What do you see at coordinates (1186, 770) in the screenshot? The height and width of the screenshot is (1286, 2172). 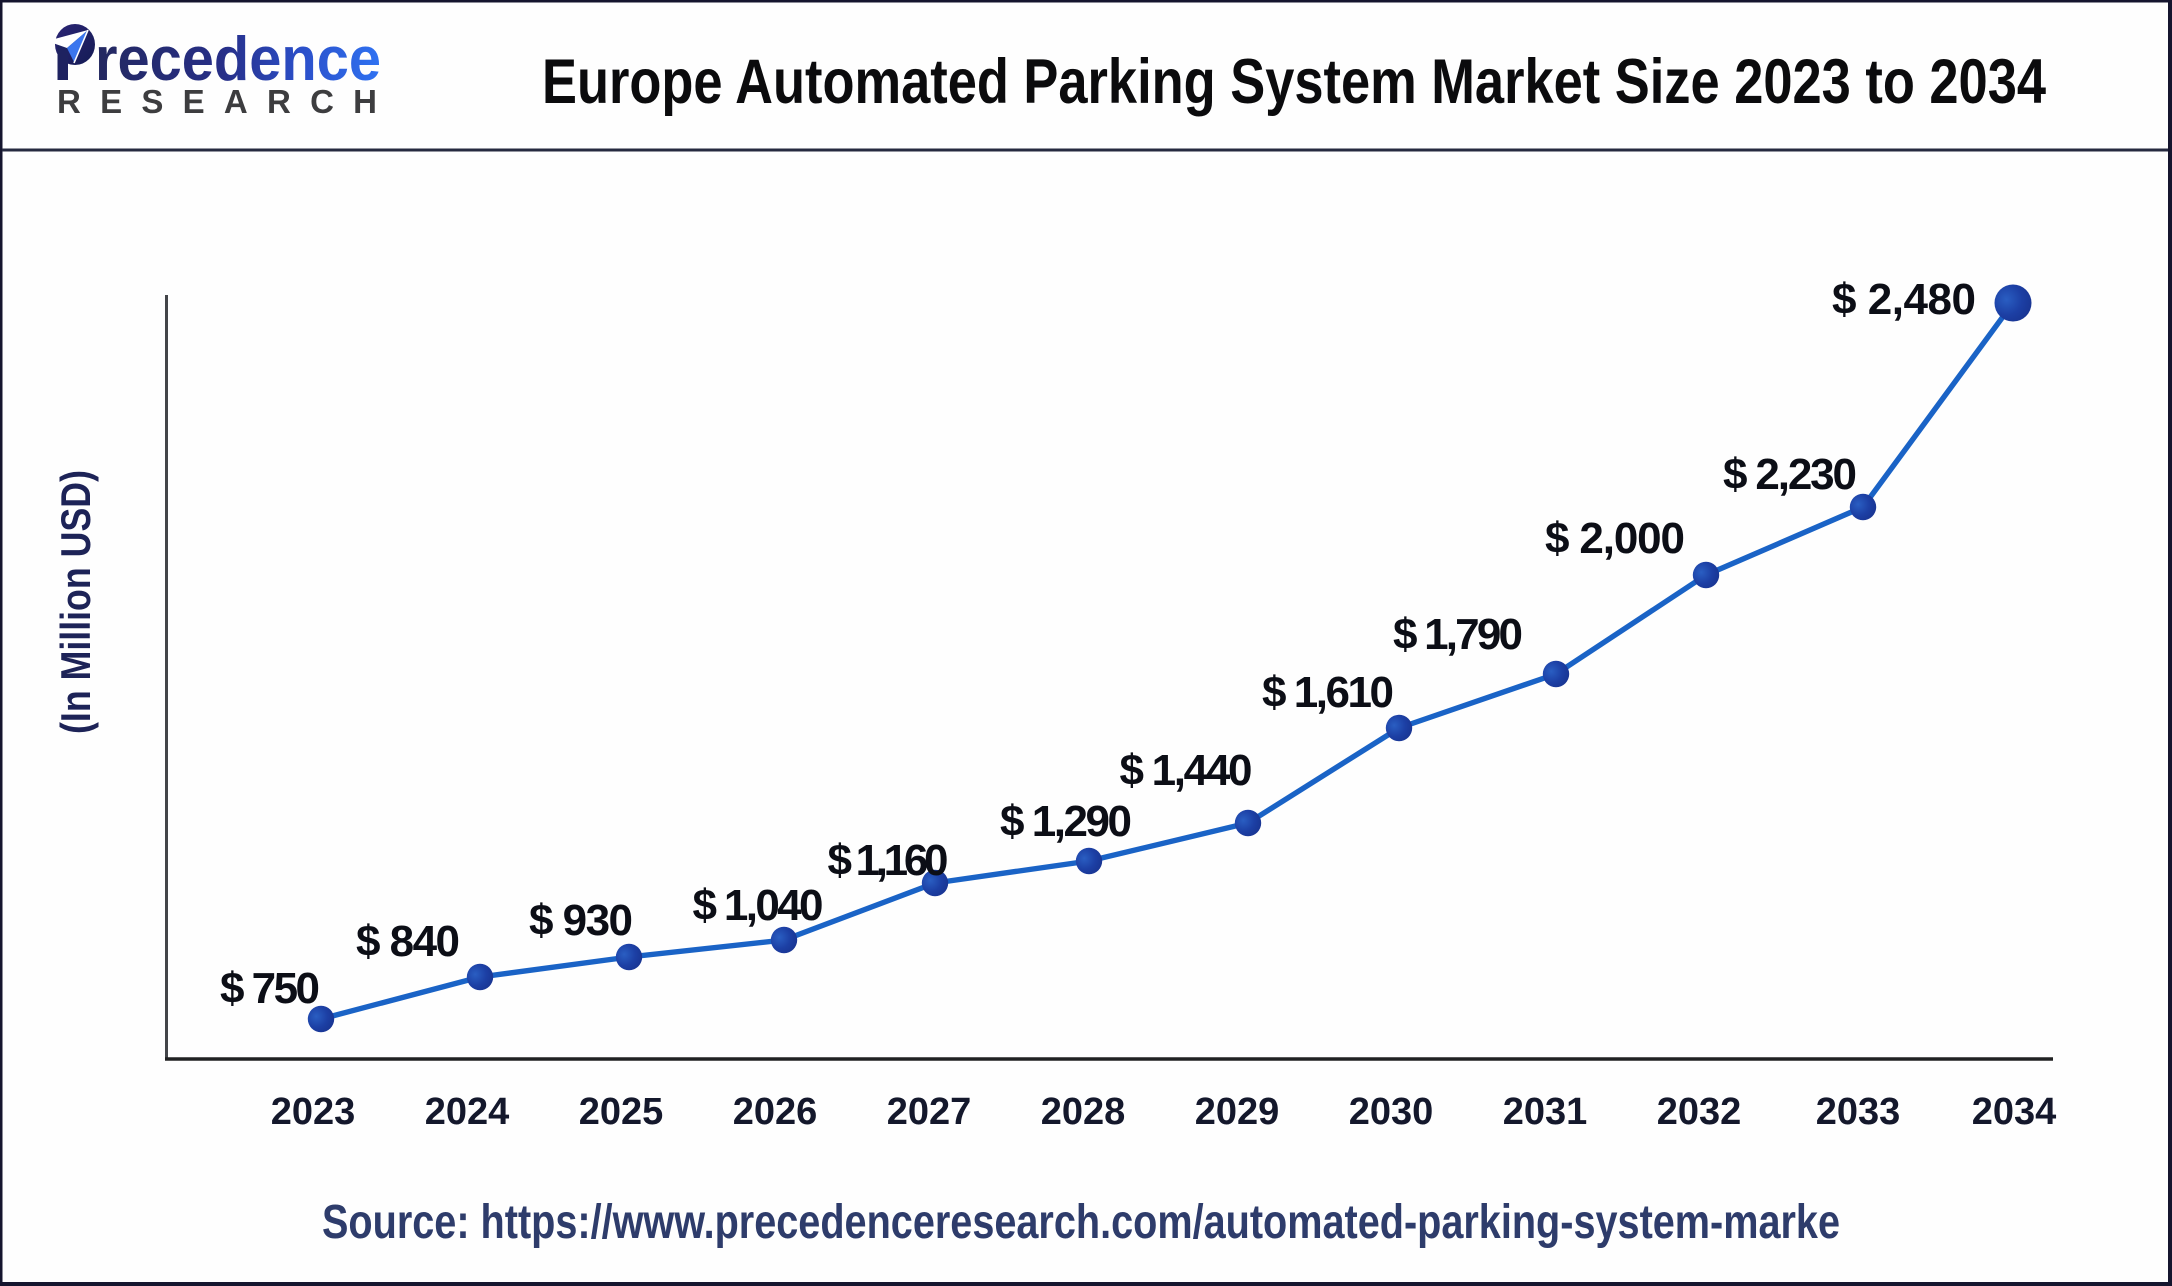 I see `svg-text: $ 1,440` at bounding box center [1186, 770].